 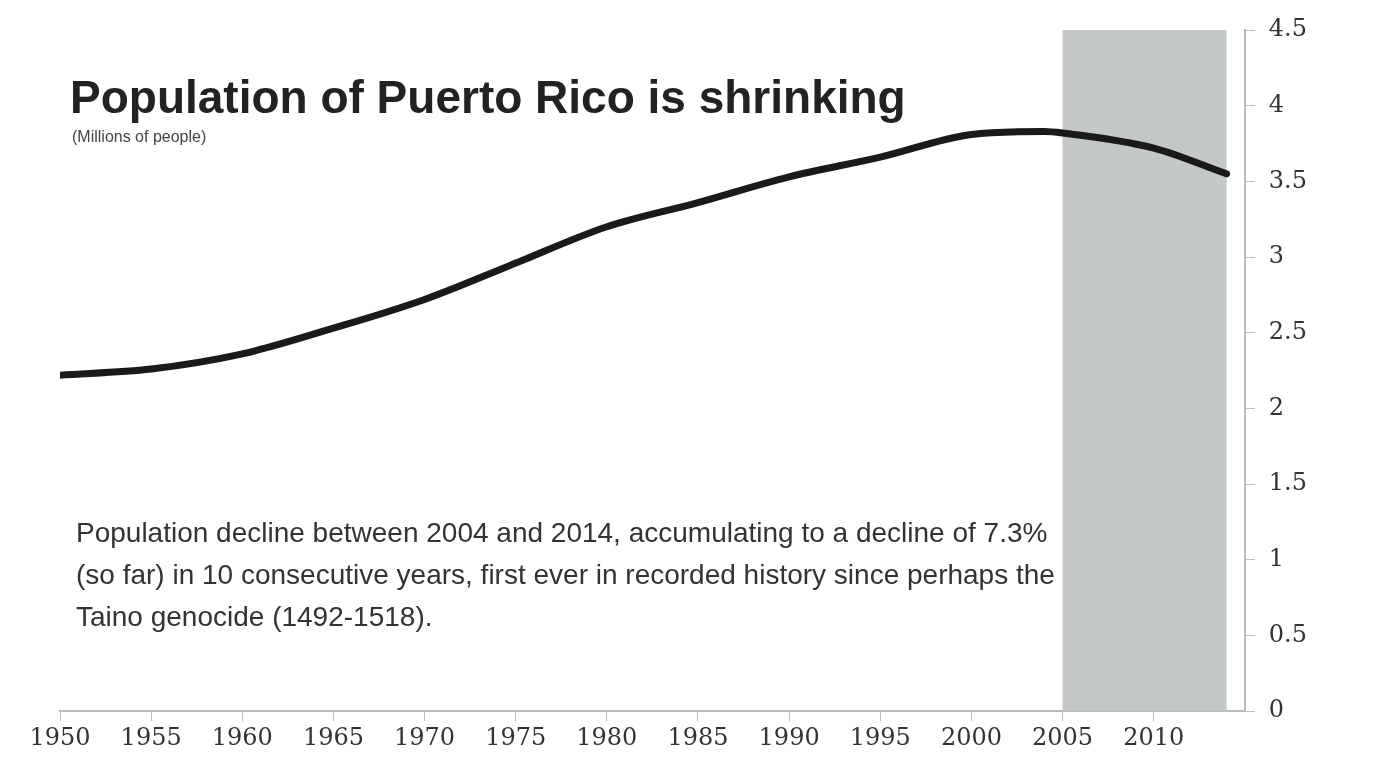 What do you see at coordinates (607, 736) in the screenshot?
I see `x-tick-label: 1980` at bounding box center [607, 736].